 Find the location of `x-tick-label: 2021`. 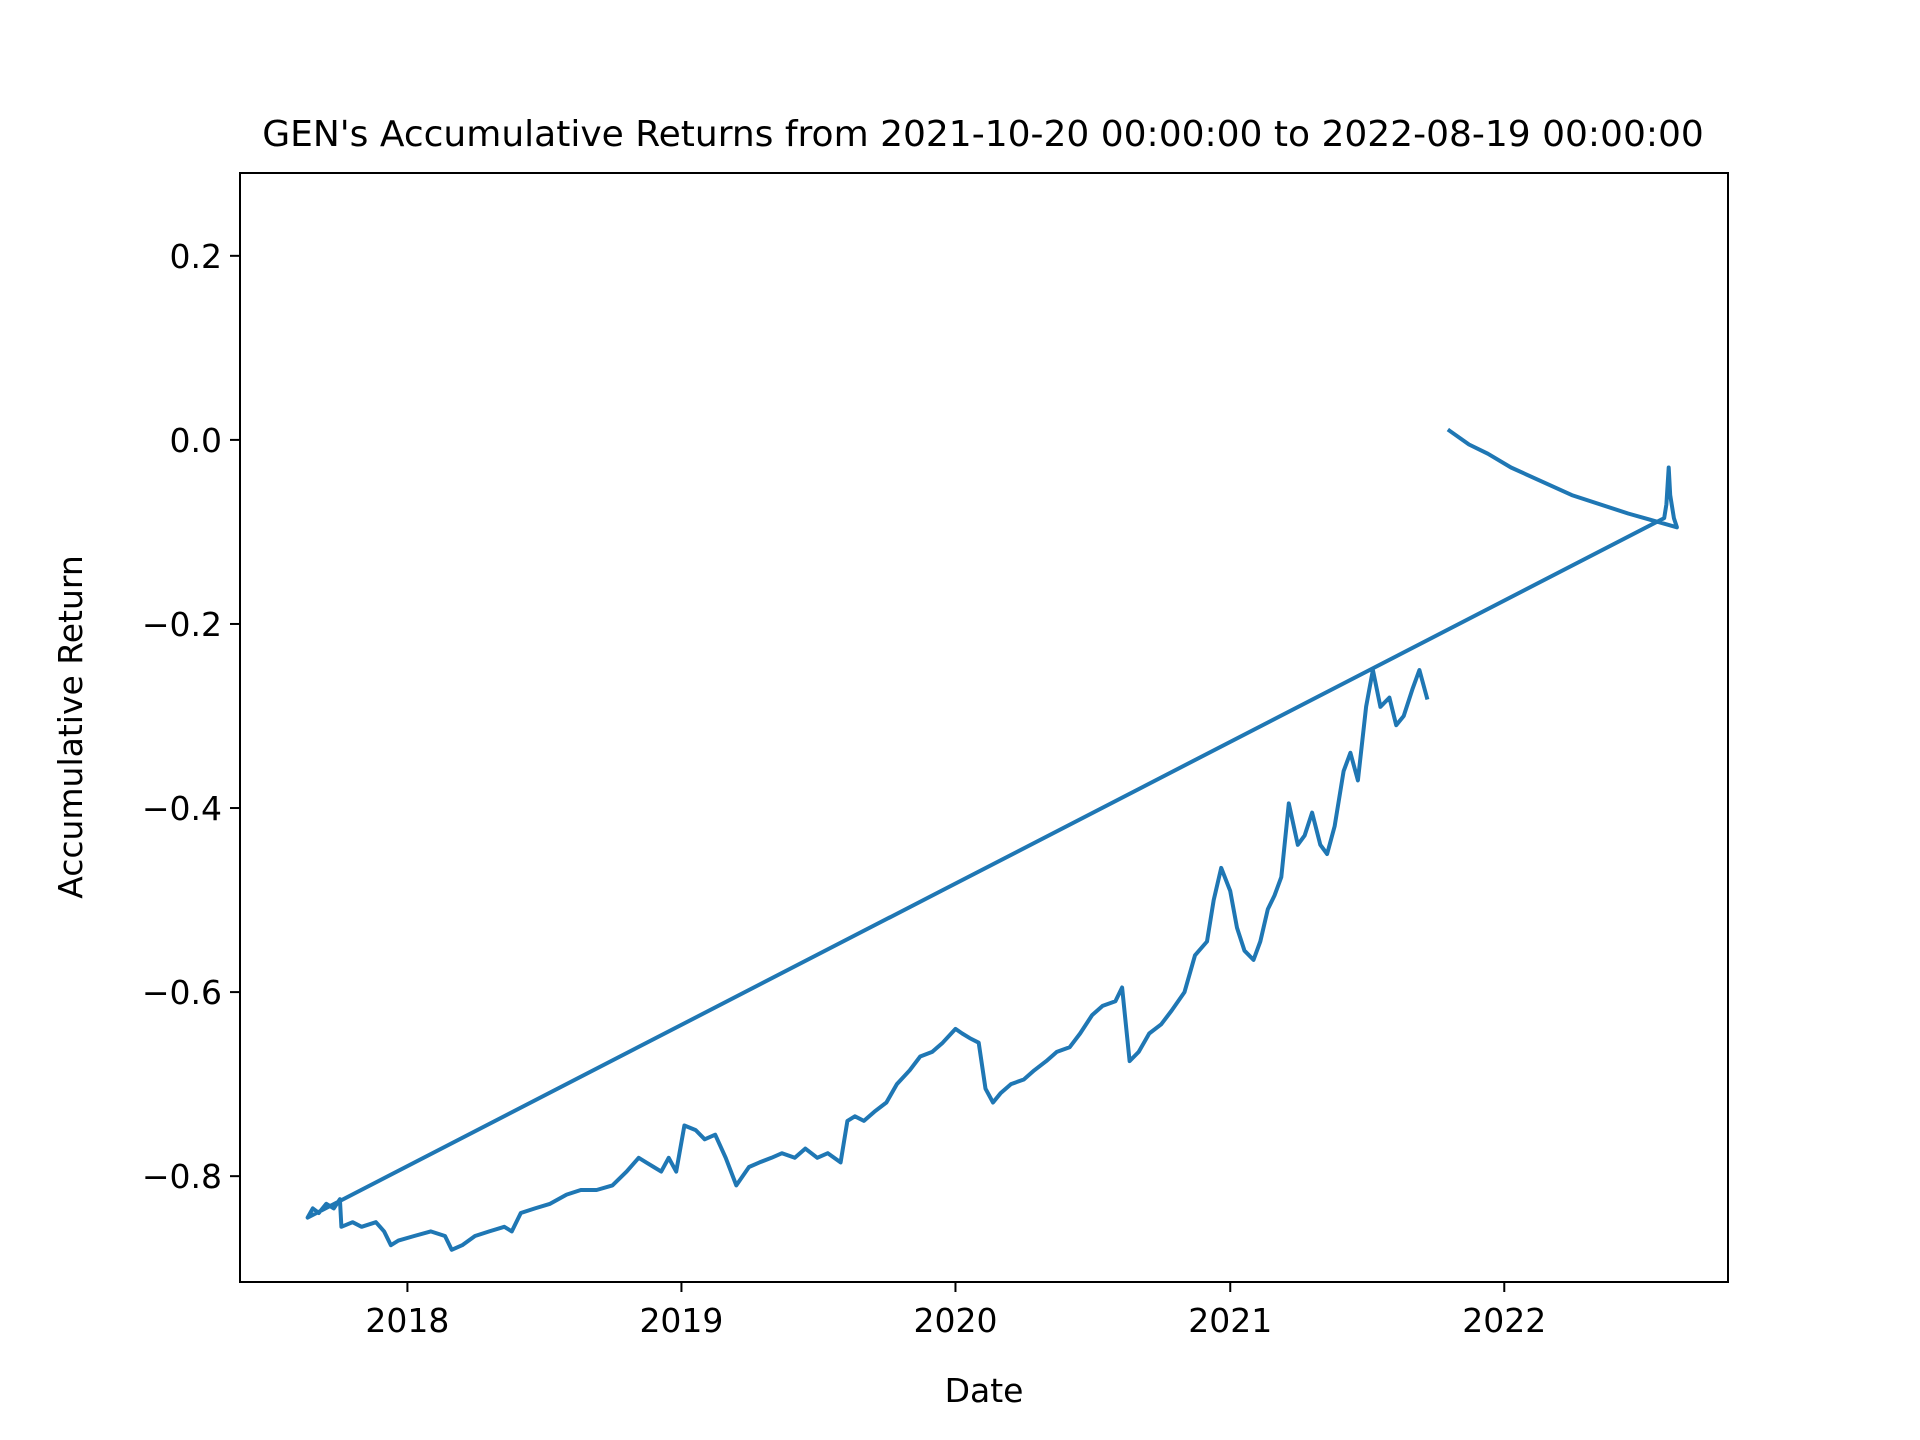

x-tick-label: 2021 is located at coordinates (1230, 1320).